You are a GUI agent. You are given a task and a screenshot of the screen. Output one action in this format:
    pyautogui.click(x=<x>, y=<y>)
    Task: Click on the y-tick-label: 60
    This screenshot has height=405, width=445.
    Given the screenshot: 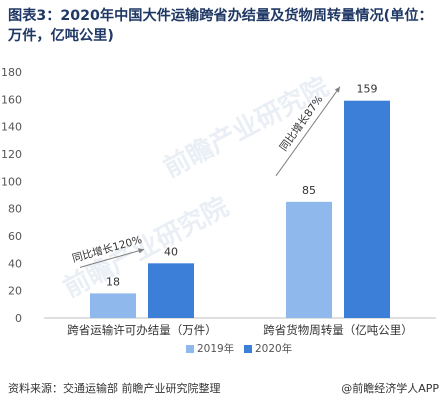 What is the action you would take?
    pyautogui.click(x=15, y=236)
    